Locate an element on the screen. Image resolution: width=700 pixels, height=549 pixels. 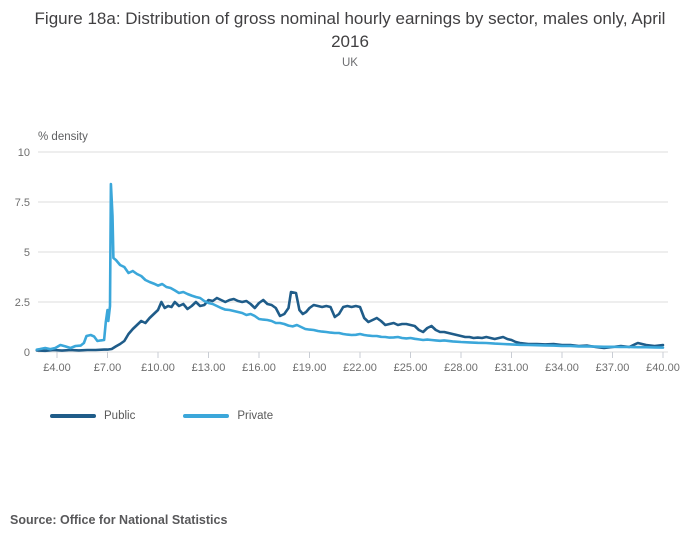
chart-legend: Public Private is located at coordinates (161, 416).